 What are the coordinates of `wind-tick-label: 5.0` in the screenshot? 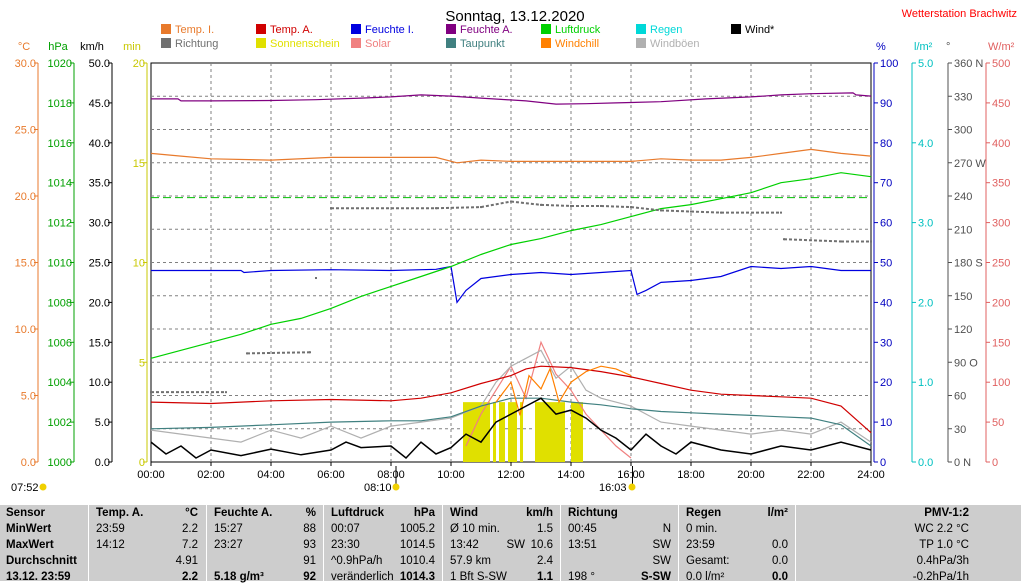 It's located at (102, 423).